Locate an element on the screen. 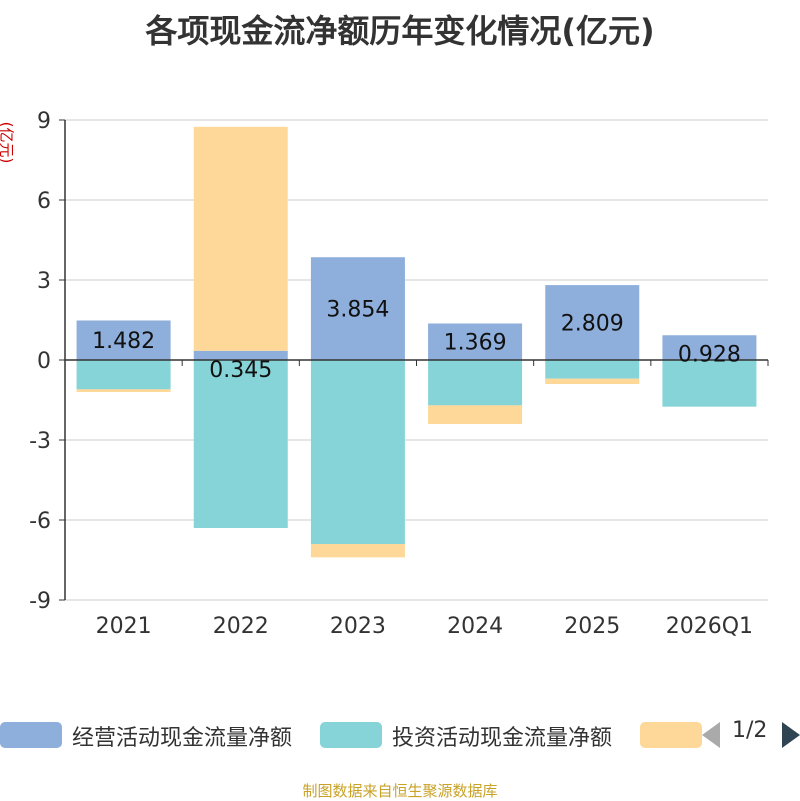 This screenshot has height=801, width=800. chart-title: 各项现金流净额历年变化情况(亿元) is located at coordinates (400, 31).